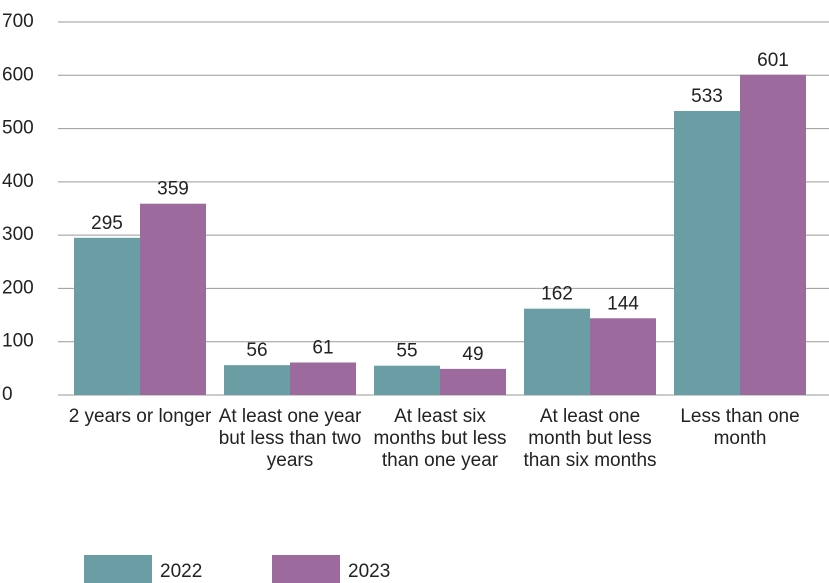 The image size is (829, 583). What do you see at coordinates (369, 571) in the screenshot?
I see `legend-label: 2023` at bounding box center [369, 571].